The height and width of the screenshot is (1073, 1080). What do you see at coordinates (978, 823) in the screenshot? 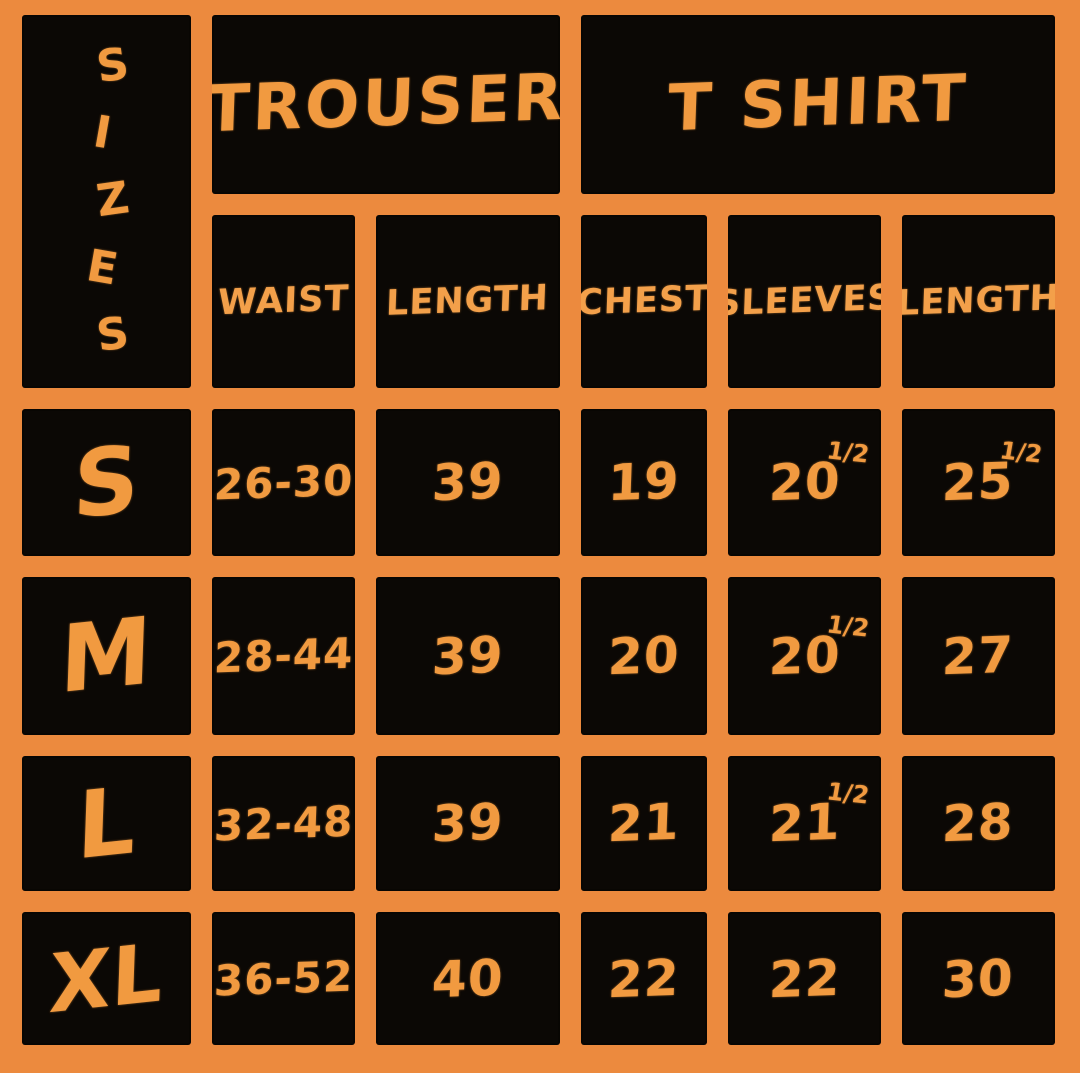
I see `table-cell-l-tshirt-length: 28` at bounding box center [978, 823].